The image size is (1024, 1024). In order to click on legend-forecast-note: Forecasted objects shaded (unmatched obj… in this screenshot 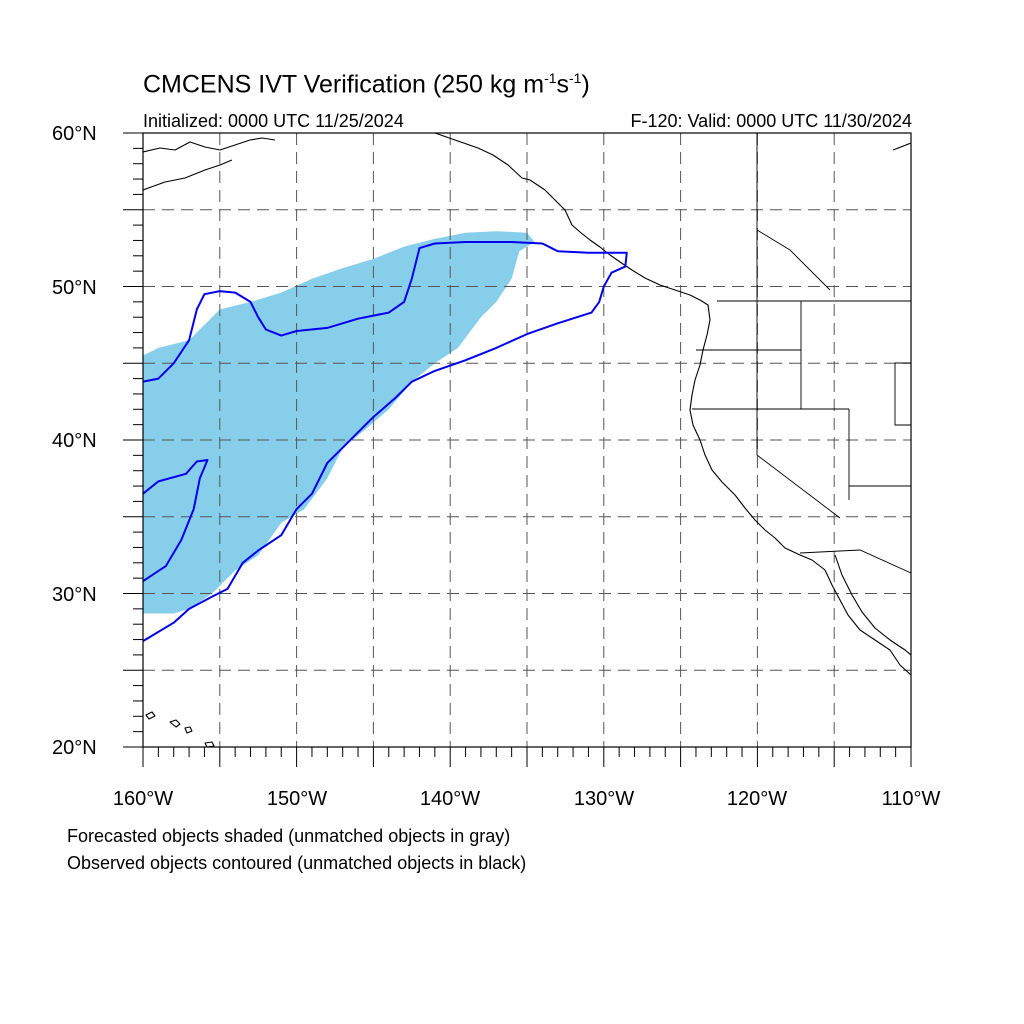, I will do `click(289, 836)`.